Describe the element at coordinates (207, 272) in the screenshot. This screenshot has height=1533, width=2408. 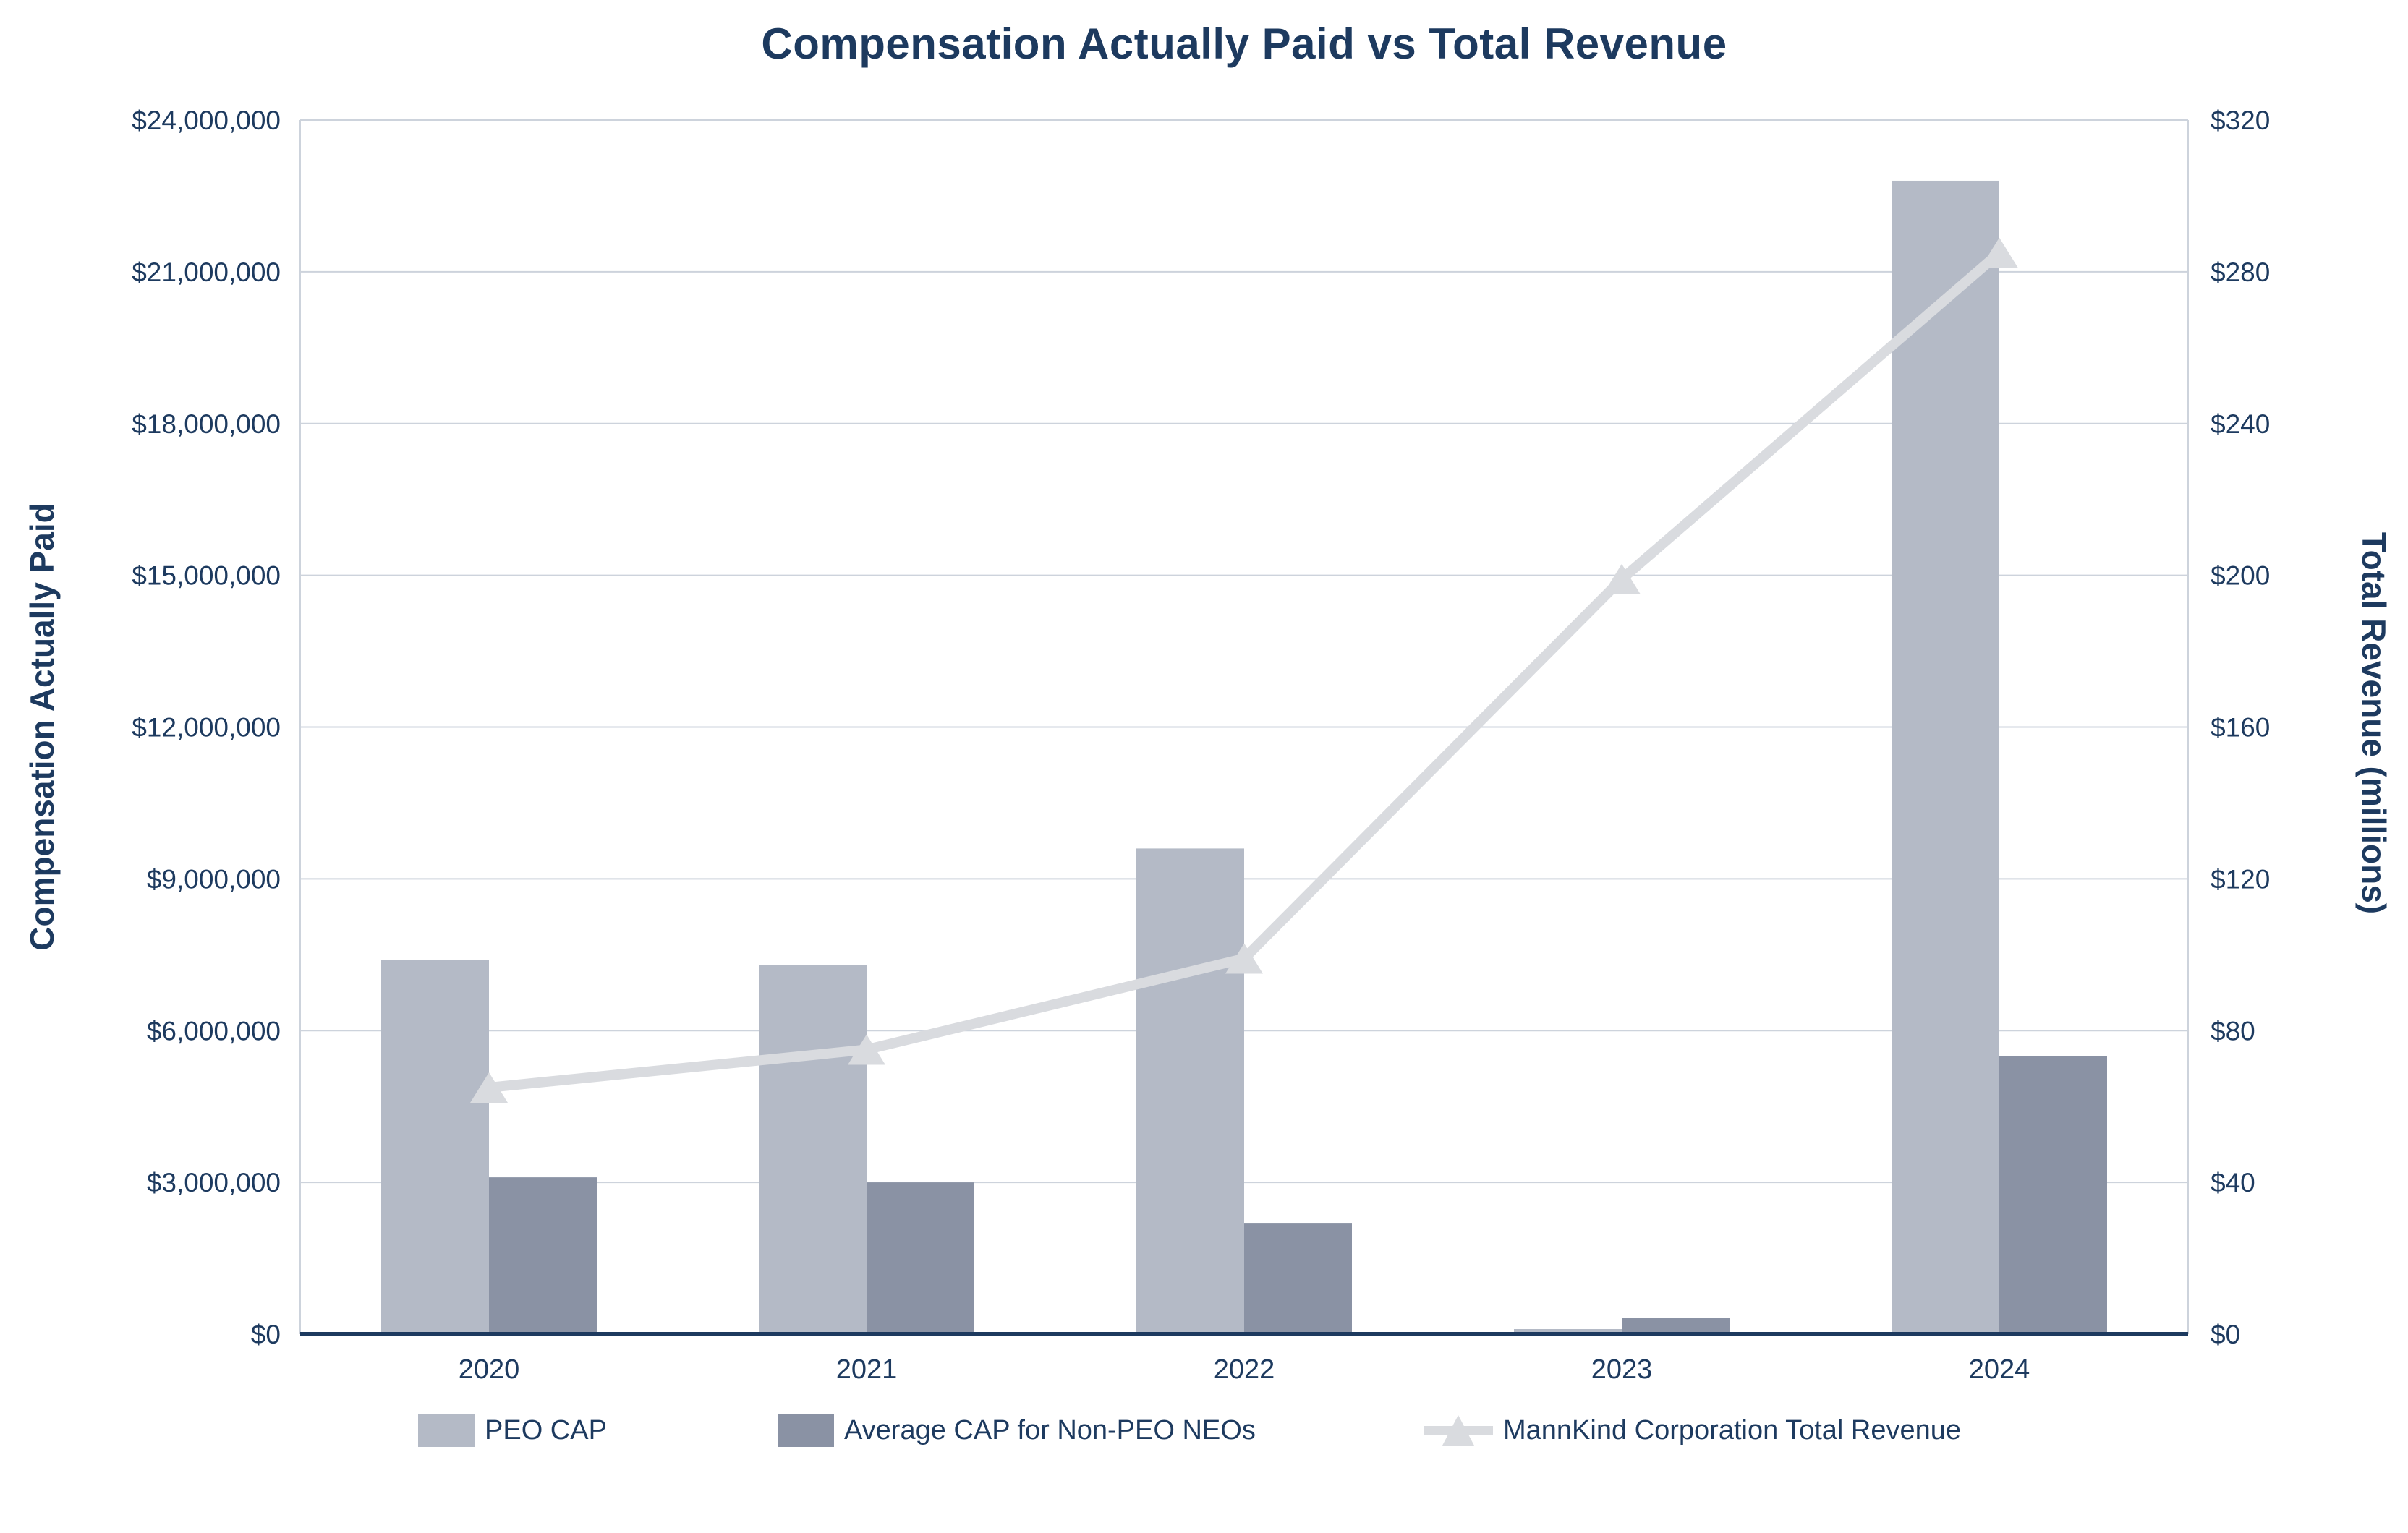
I see `left-axis-tick-label: $21,000,000` at that location.